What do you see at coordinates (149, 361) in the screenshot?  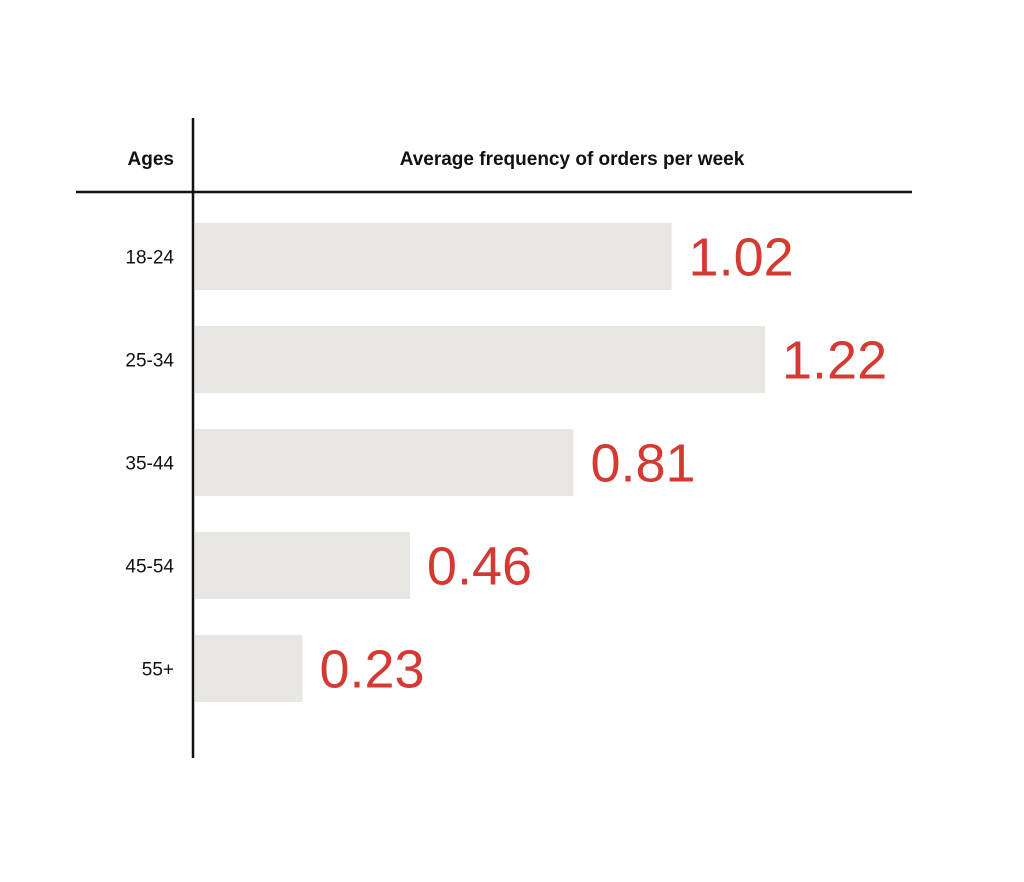 I see `category-label: 25-34` at bounding box center [149, 361].